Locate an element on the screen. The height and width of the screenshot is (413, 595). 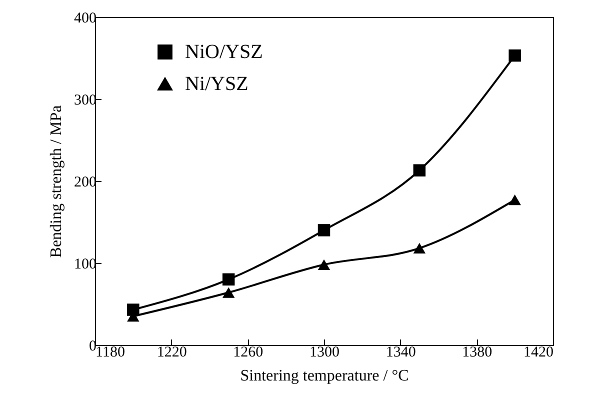
x-tick-label: 1220 is located at coordinates (171, 352).